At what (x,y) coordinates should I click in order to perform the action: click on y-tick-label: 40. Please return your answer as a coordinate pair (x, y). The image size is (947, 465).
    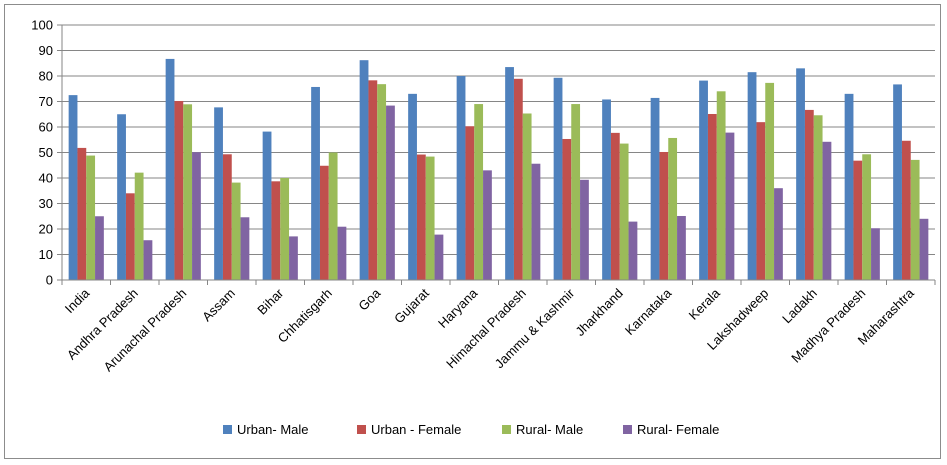
    Looking at the image, I should click on (46, 178).